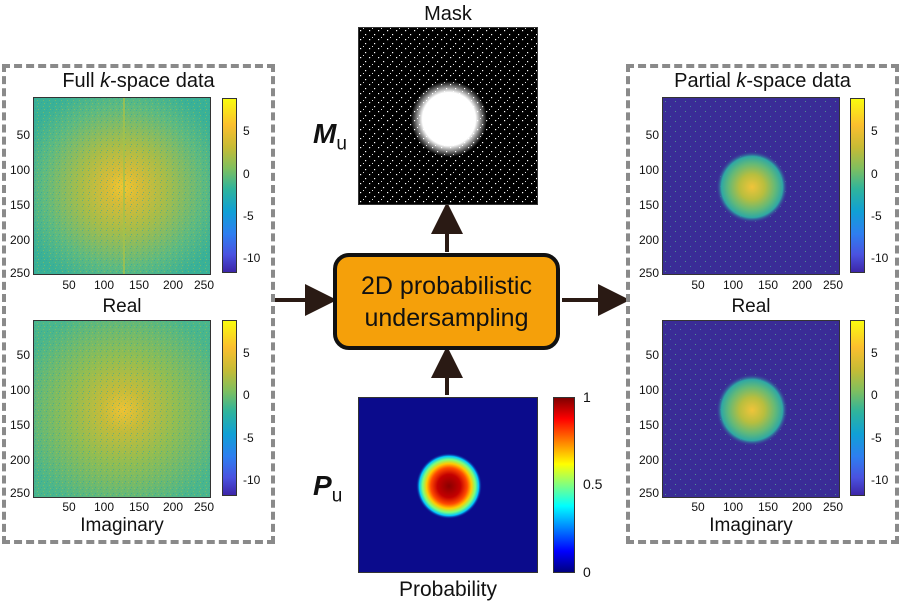  What do you see at coordinates (19, 493) in the screenshot?
I see `full-imag-ytick: 250` at bounding box center [19, 493].